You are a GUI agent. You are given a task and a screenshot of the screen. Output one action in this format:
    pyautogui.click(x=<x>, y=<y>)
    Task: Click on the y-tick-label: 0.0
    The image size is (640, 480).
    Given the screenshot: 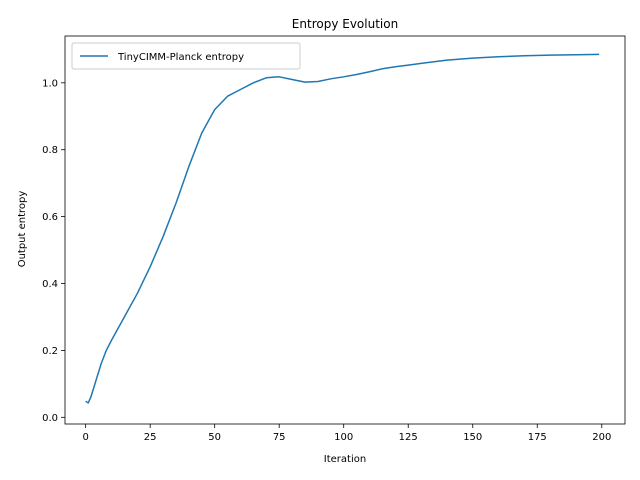 What is the action you would take?
    pyautogui.click(x=50, y=418)
    